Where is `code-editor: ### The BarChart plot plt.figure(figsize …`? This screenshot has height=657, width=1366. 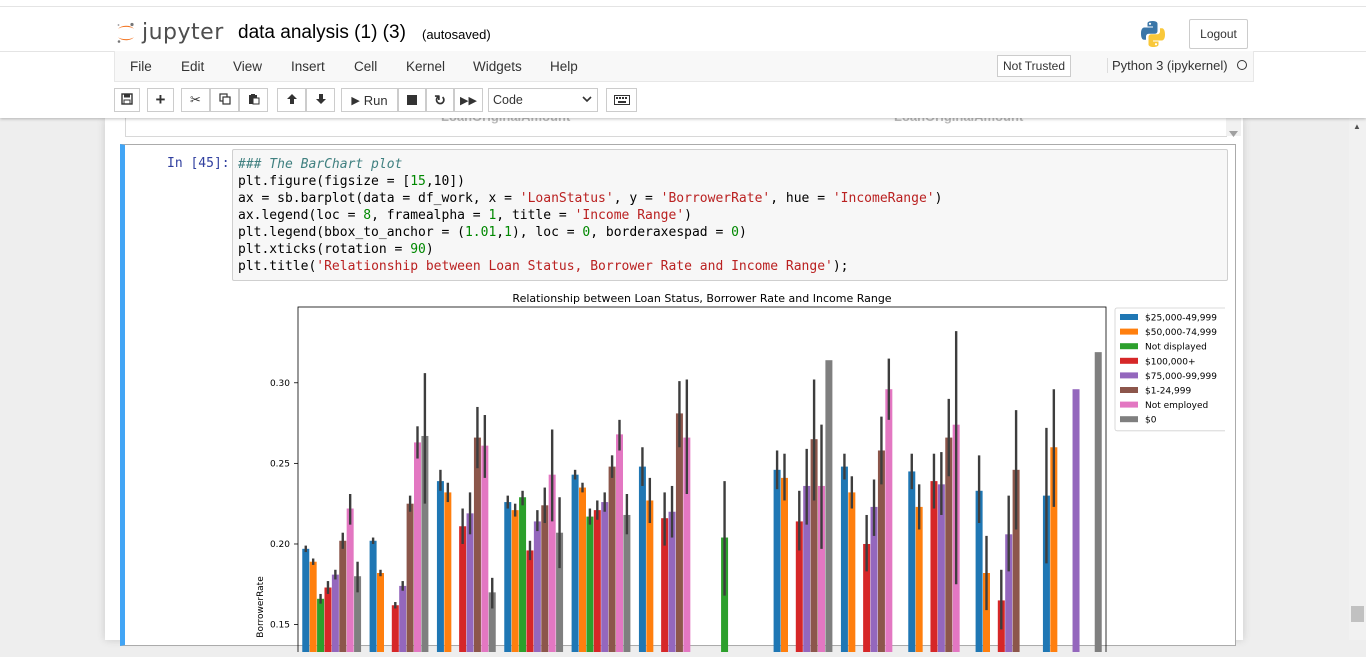 code-editor: ### The BarChart plot plt.figure(figsize … is located at coordinates (730, 215).